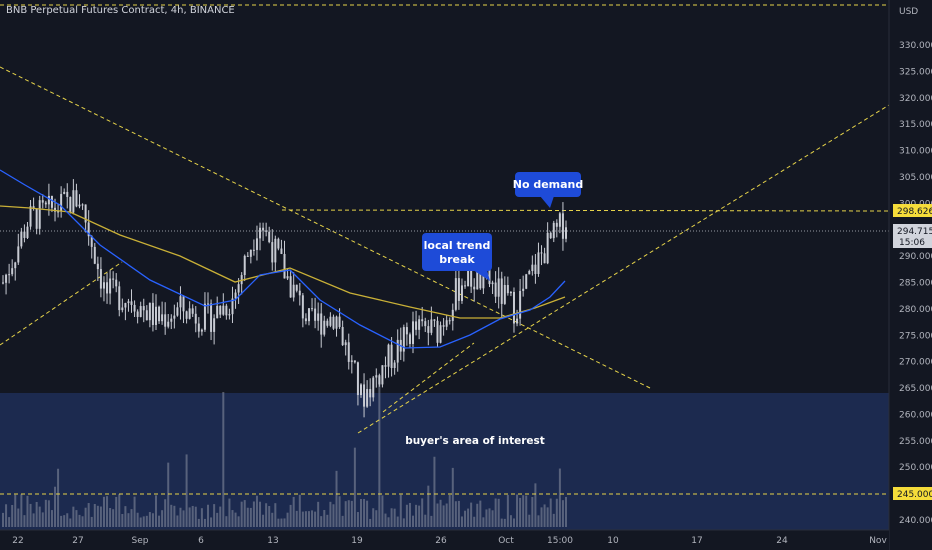 The image size is (932, 550). Describe the element at coordinates (915, 363) in the screenshot. I see `price-tick-label: 270.000` at that location.